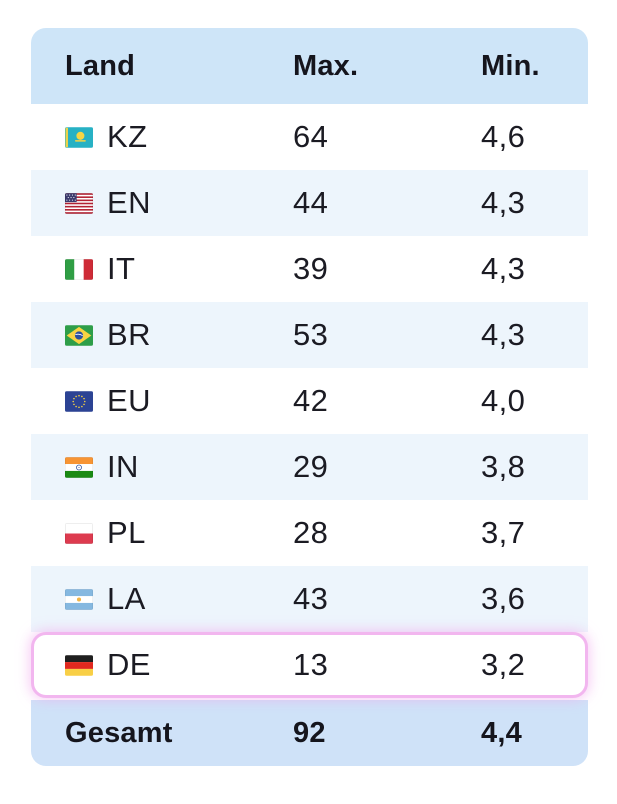 The height and width of the screenshot is (804, 617). What do you see at coordinates (79, 599) in the screenshot?
I see `ar-flag-icon` at bounding box center [79, 599].